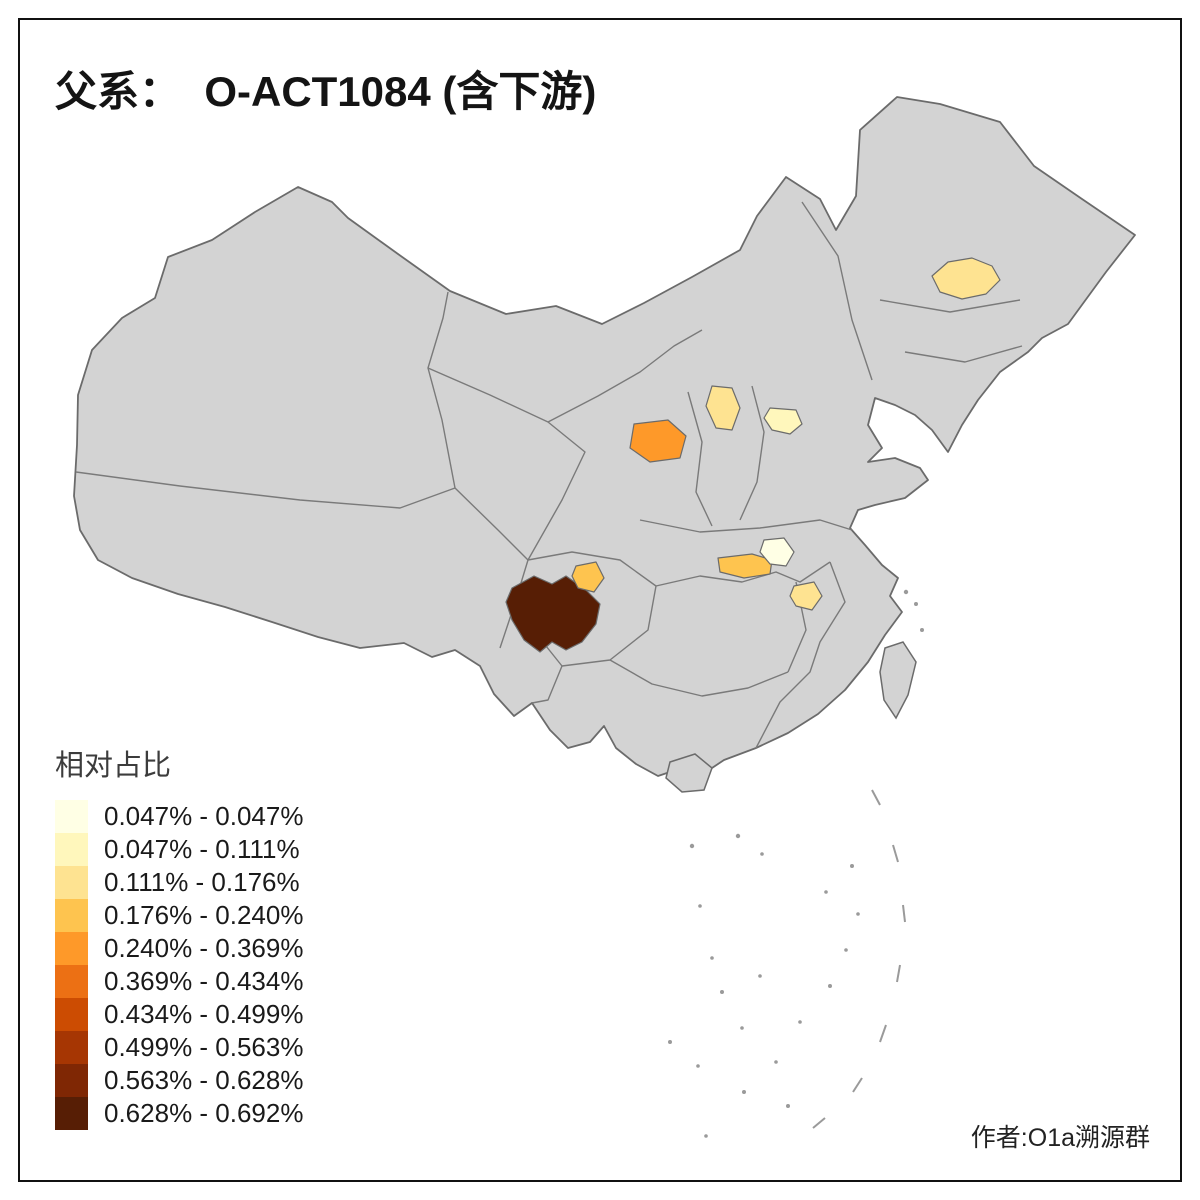 This screenshot has width=1200, height=1200. I want to click on legend-row: 0.499% - 0.563%, so click(179, 1047).